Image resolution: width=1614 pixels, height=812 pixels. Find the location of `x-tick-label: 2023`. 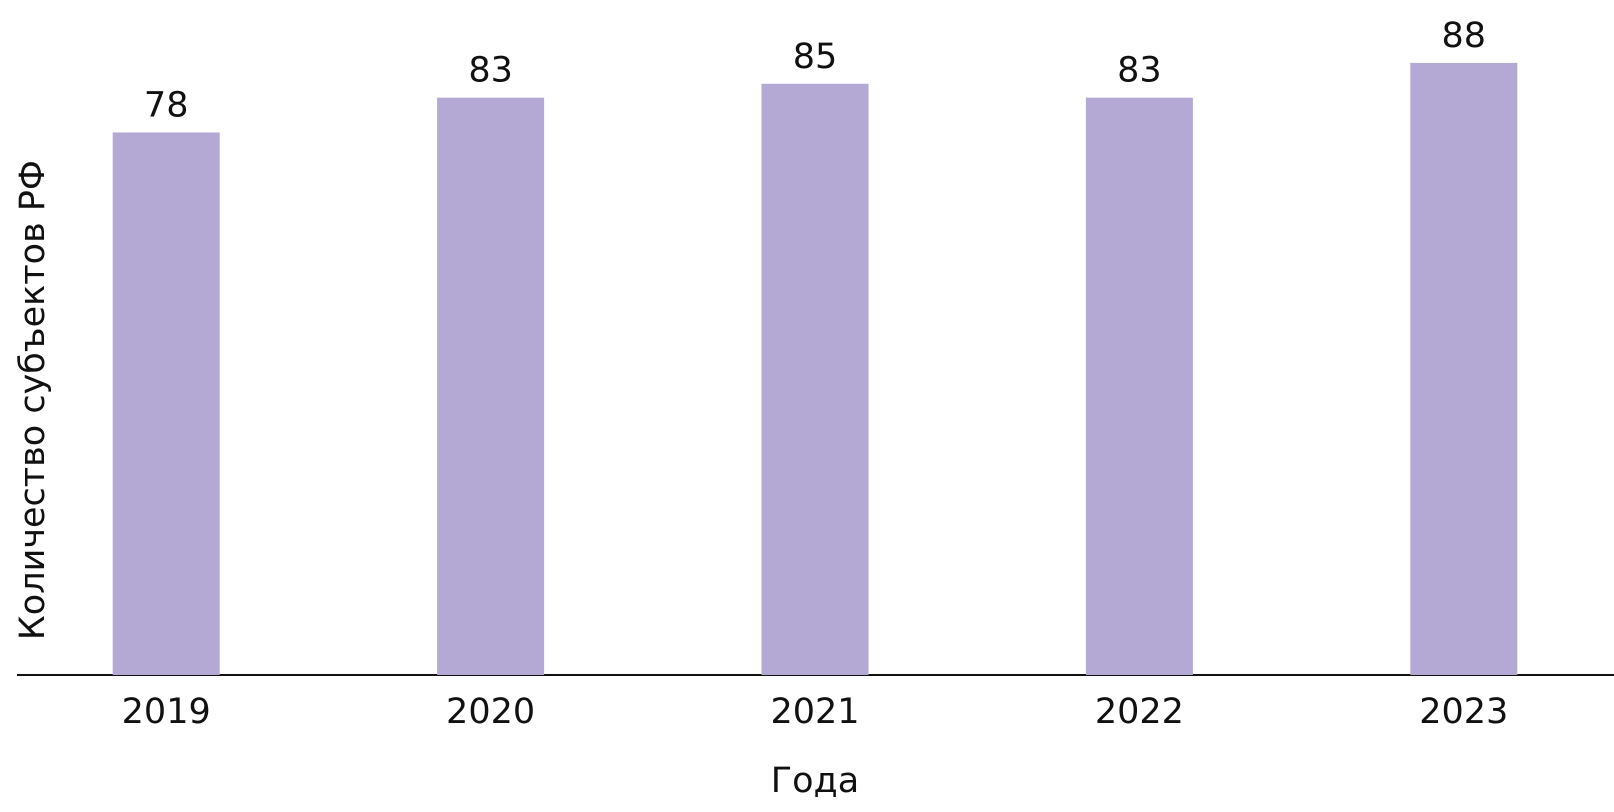

x-tick-label: 2023 is located at coordinates (1463, 712).